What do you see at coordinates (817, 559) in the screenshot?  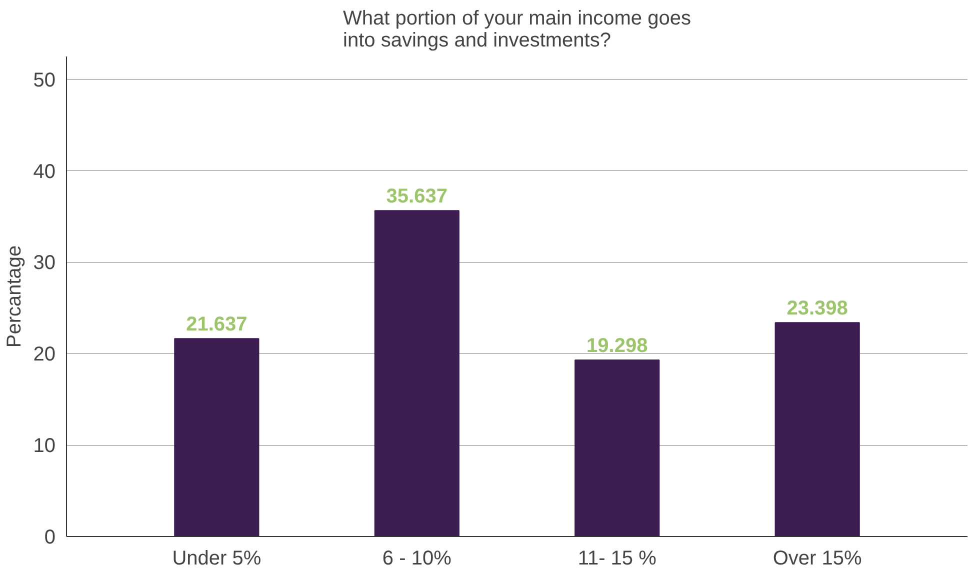 I see `x-tick-label: Over 15%` at bounding box center [817, 559].